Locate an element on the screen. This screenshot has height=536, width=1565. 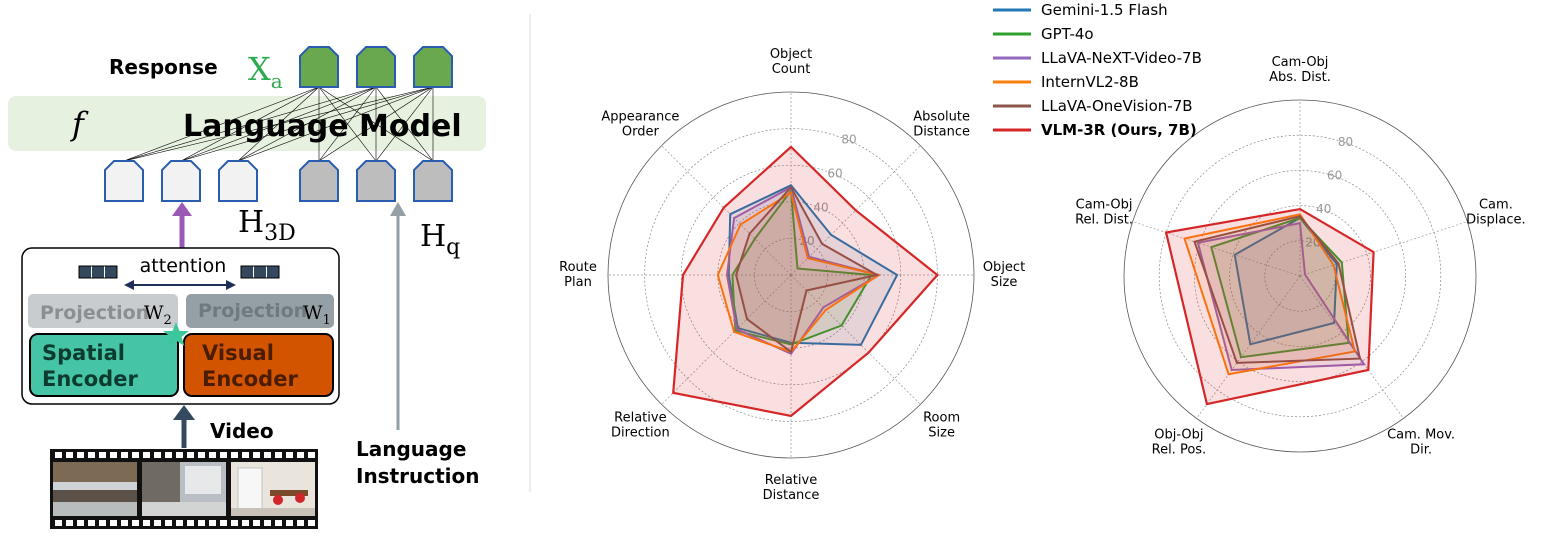
language-instruction-line1: Language is located at coordinates (411, 449).